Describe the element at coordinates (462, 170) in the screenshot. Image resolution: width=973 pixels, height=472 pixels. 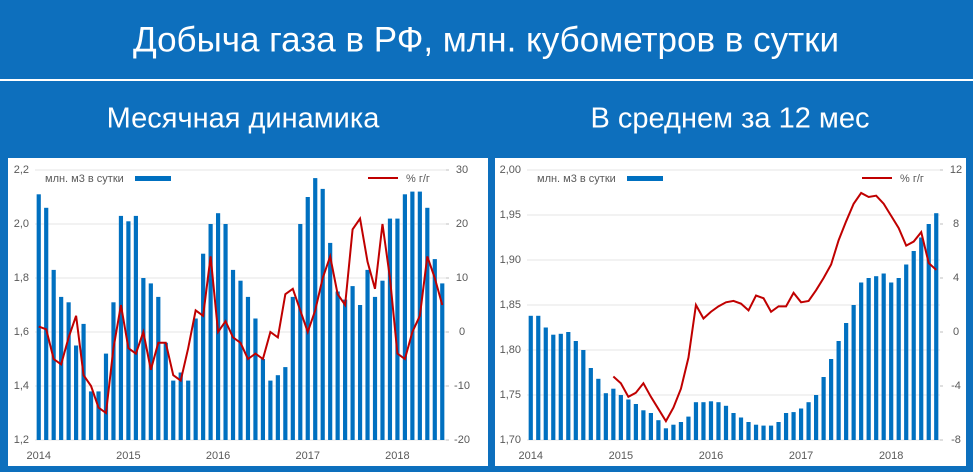
I see `y2-tick-label: 30` at that location.